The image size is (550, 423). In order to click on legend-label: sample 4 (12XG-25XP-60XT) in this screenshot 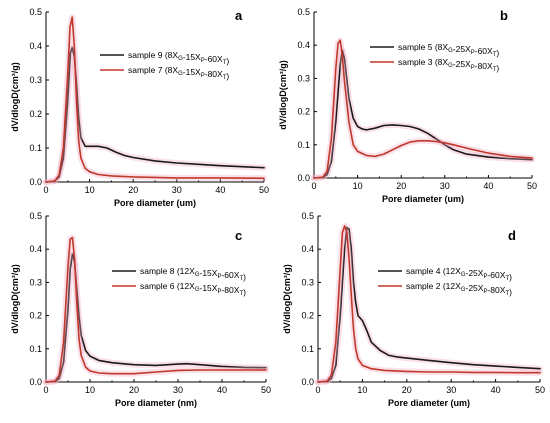, I will do `click(459, 274)`.